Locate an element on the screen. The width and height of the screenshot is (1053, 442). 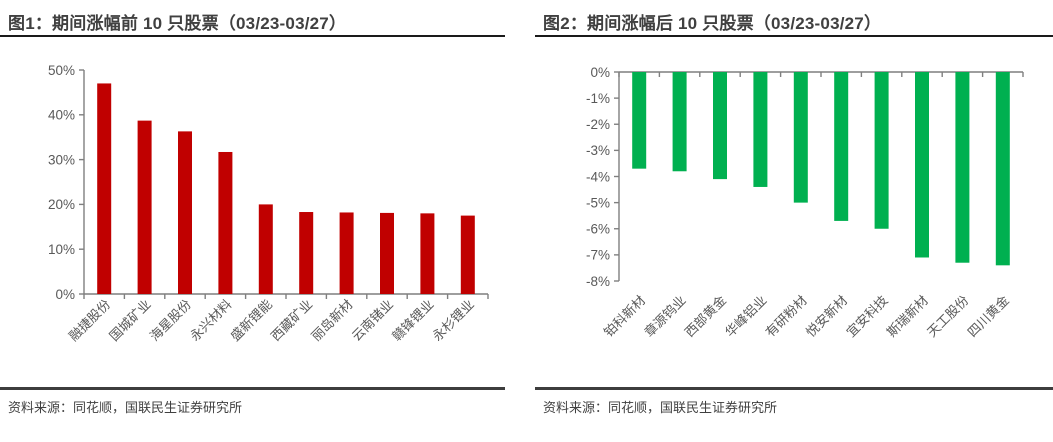
y-tick-label: -8% is located at coordinates (598, 281).